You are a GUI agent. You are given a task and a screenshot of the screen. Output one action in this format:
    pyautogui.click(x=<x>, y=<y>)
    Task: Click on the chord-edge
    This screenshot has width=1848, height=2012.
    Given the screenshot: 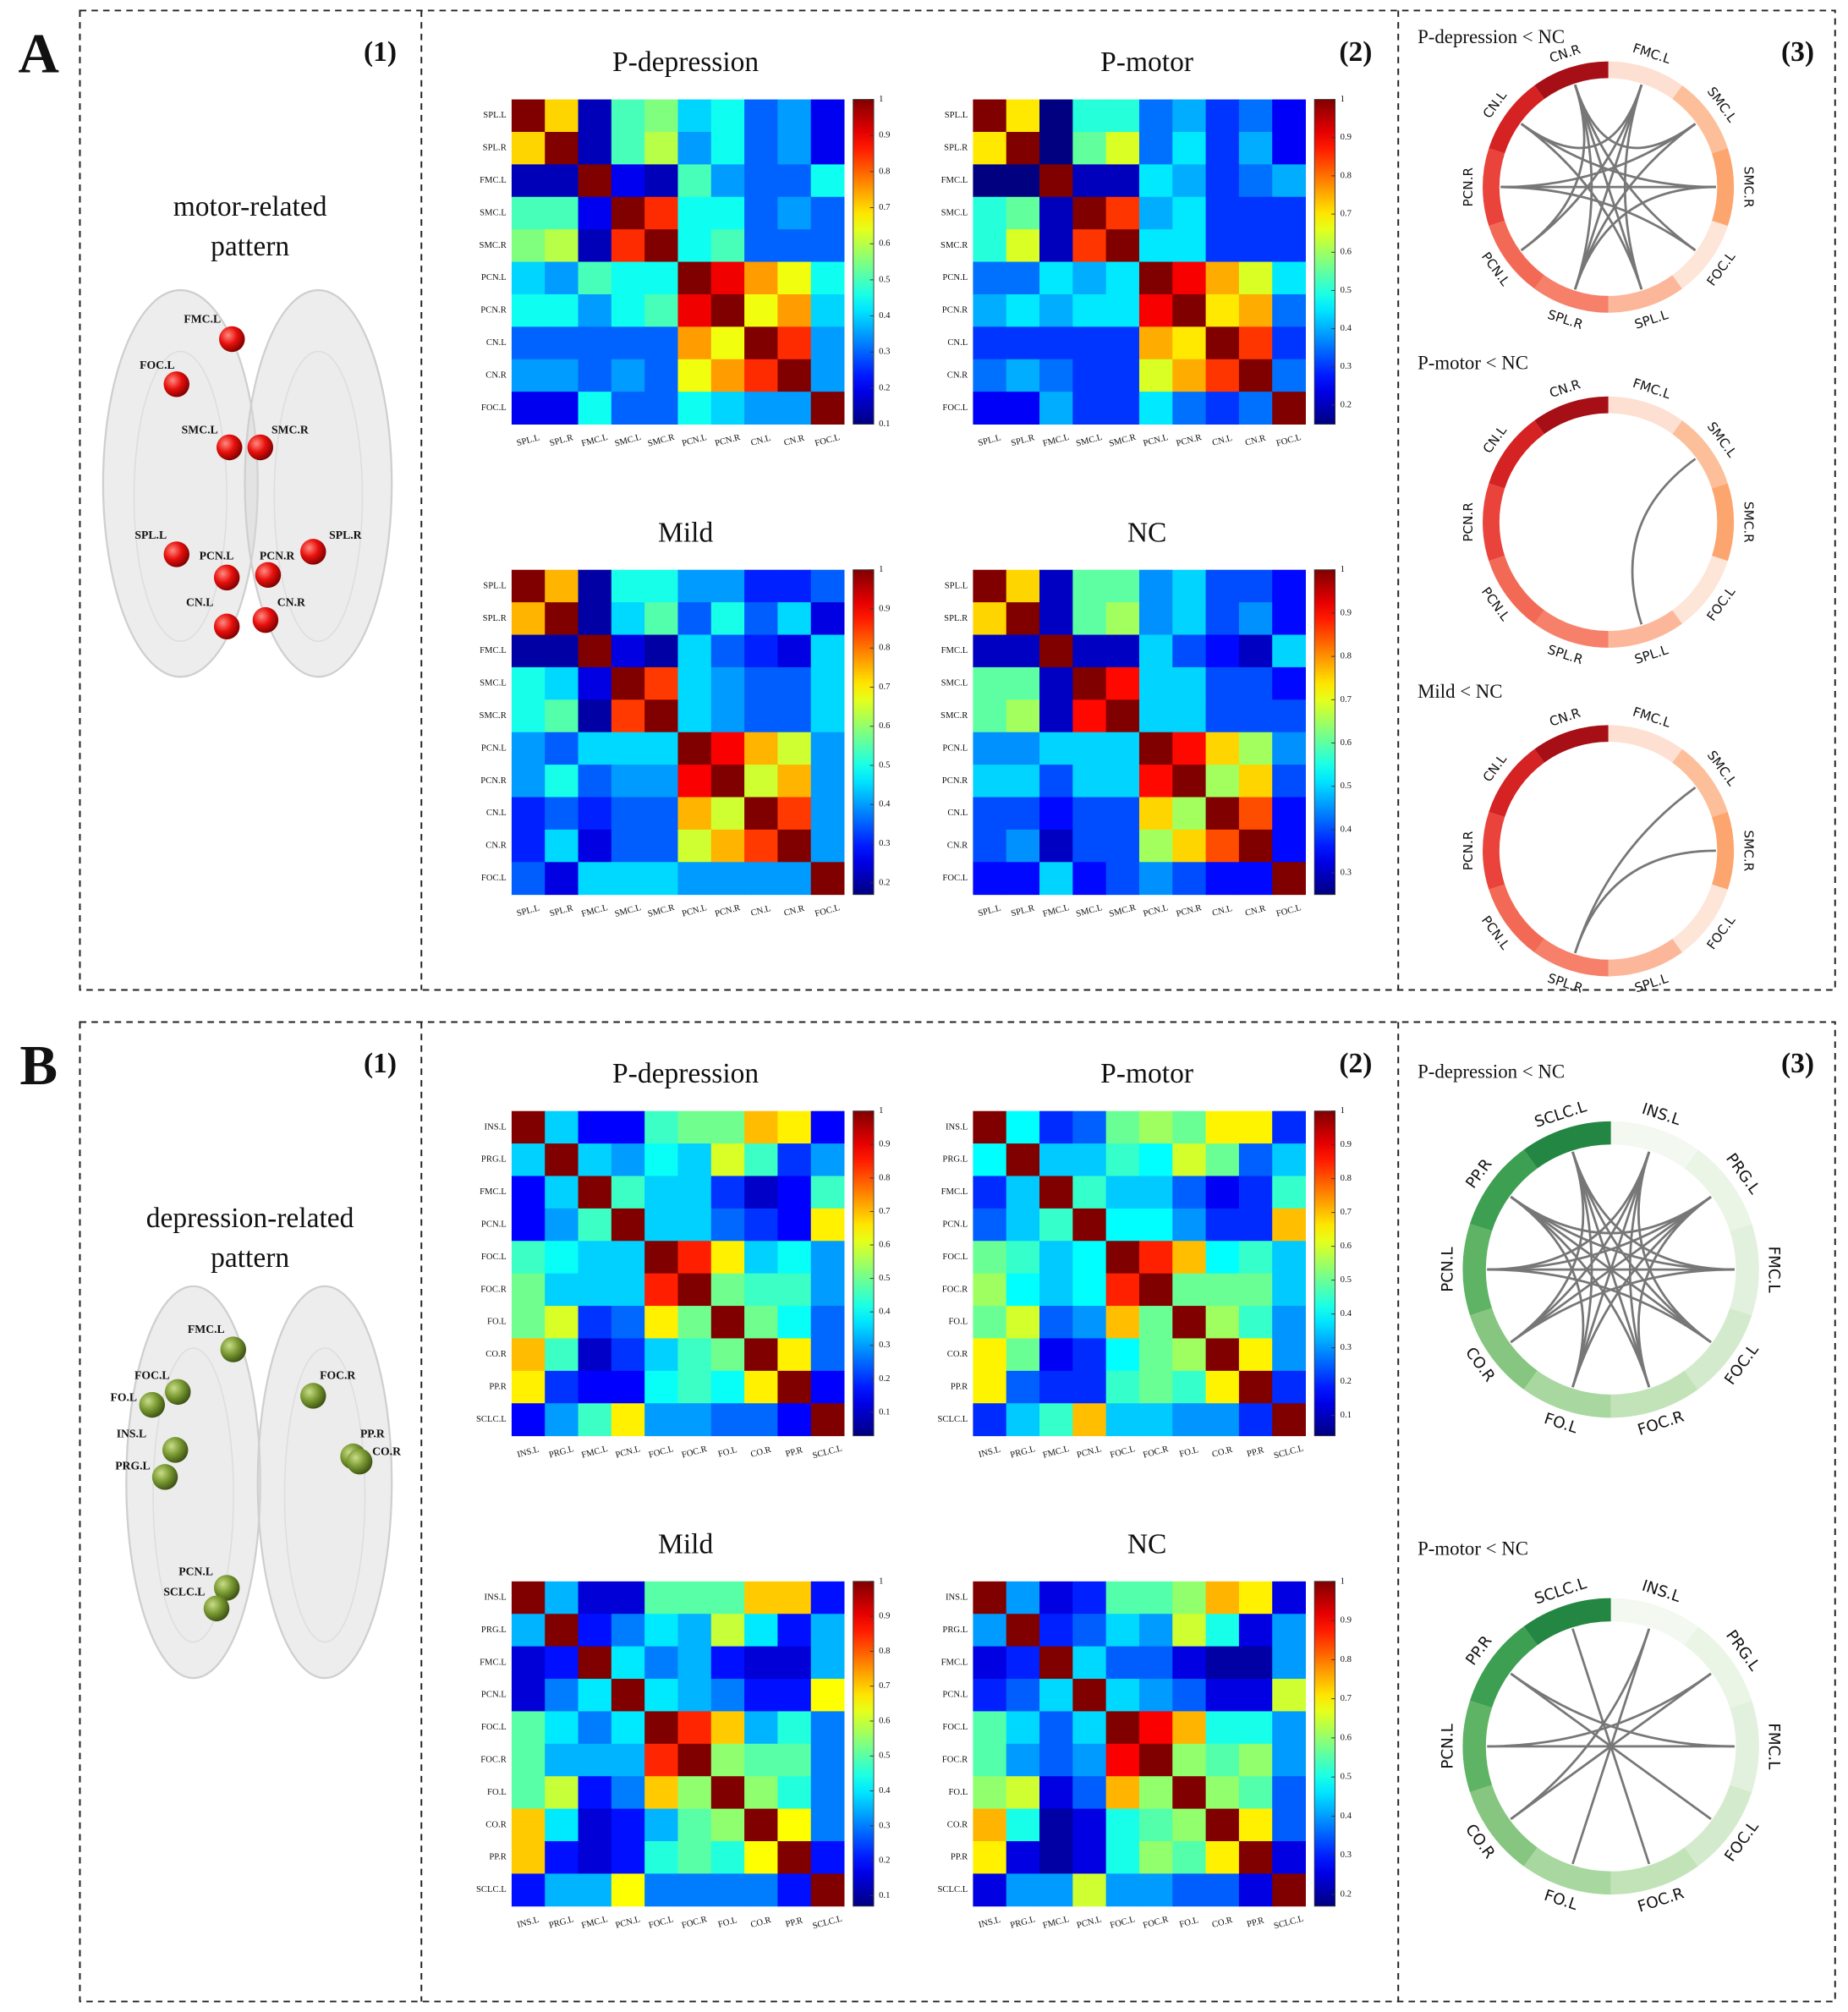 What is the action you would take?
    pyautogui.click(x=1547, y=1247)
    